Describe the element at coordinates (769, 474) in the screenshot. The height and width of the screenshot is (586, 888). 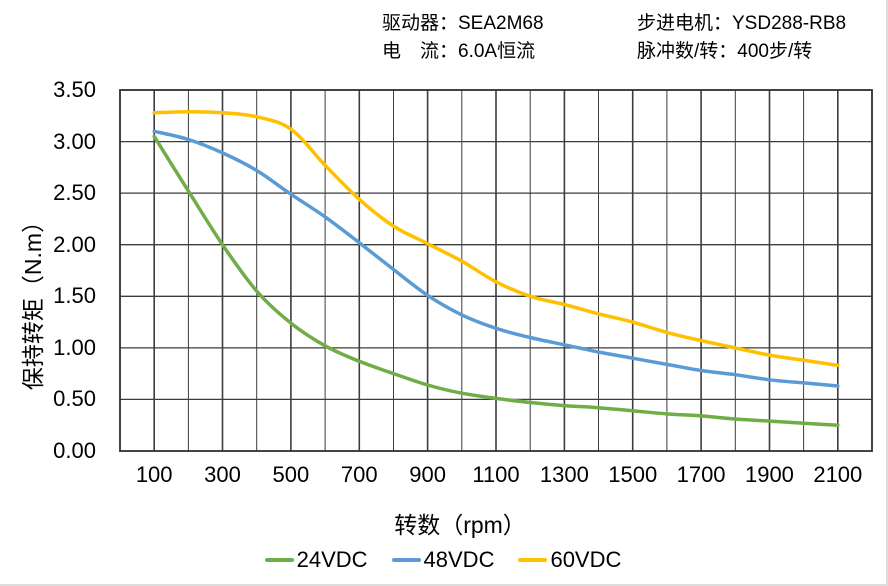
I see `x-tick-label: 1900` at that location.